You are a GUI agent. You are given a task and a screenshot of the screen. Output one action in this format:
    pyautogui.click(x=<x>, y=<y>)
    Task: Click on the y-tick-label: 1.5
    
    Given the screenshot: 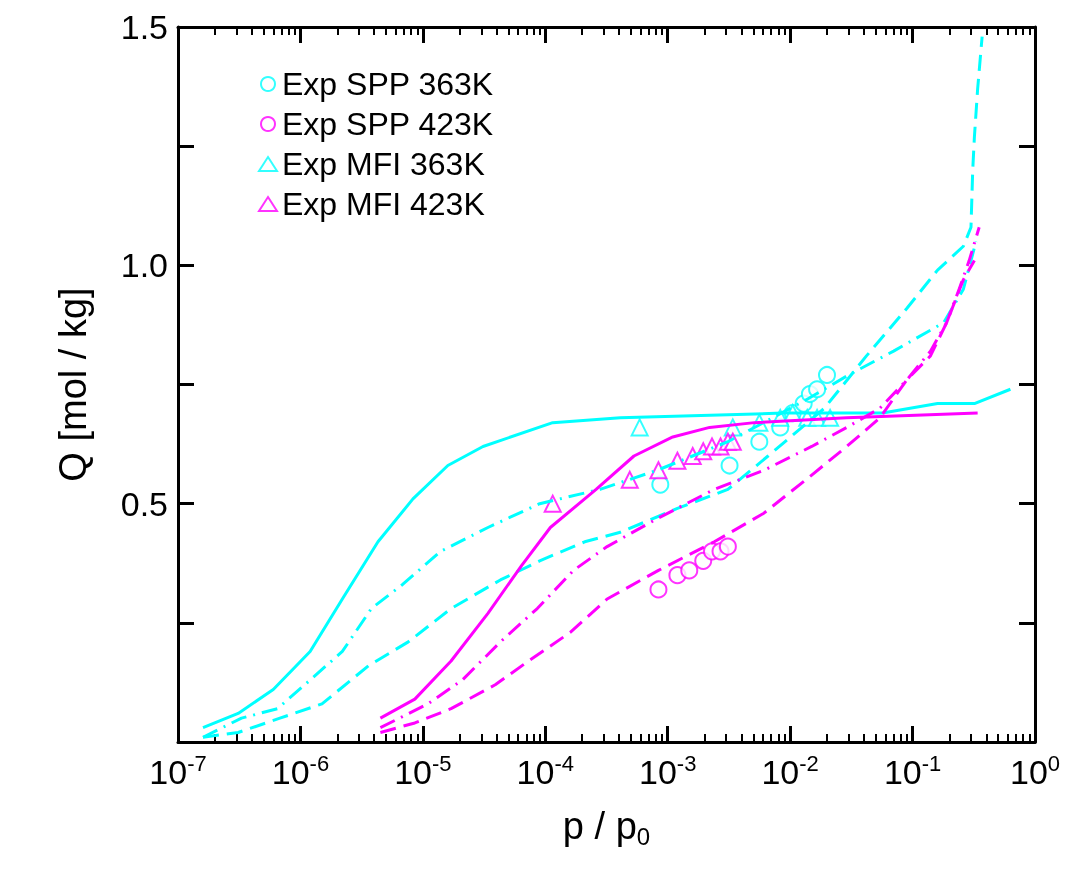 What is the action you would take?
    pyautogui.click(x=144, y=27)
    